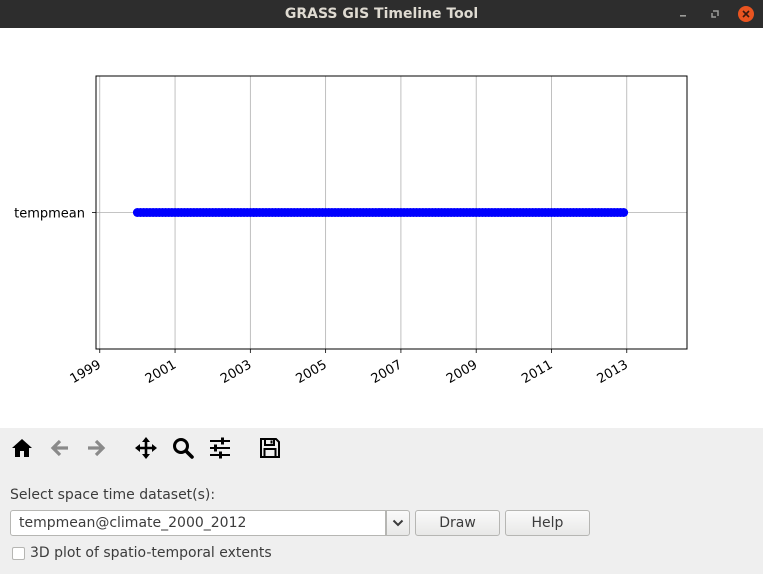 The width and height of the screenshot is (763, 574). I want to click on minimize-button, so click(683, 14).